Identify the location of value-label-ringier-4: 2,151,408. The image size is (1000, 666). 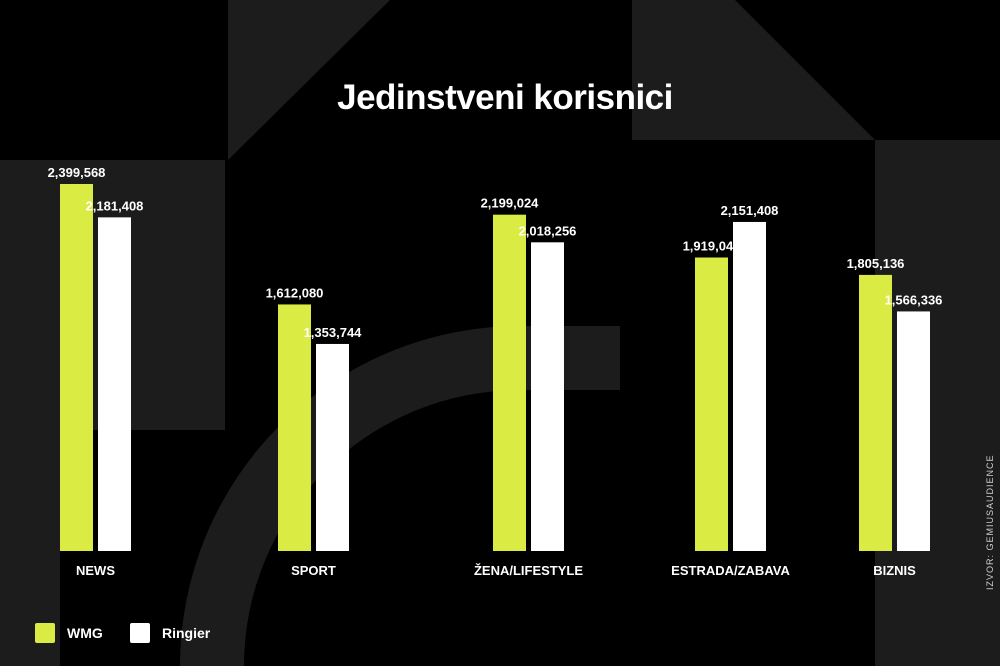
(750, 210).